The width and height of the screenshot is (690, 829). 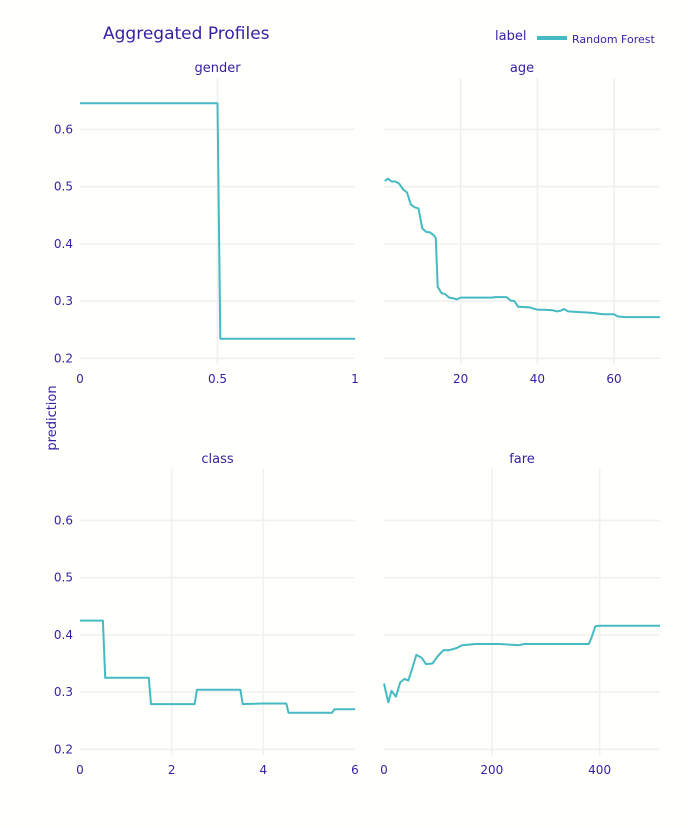 What do you see at coordinates (613, 379) in the screenshot?
I see `x-tick-label: 60` at bounding box center [613, 379].